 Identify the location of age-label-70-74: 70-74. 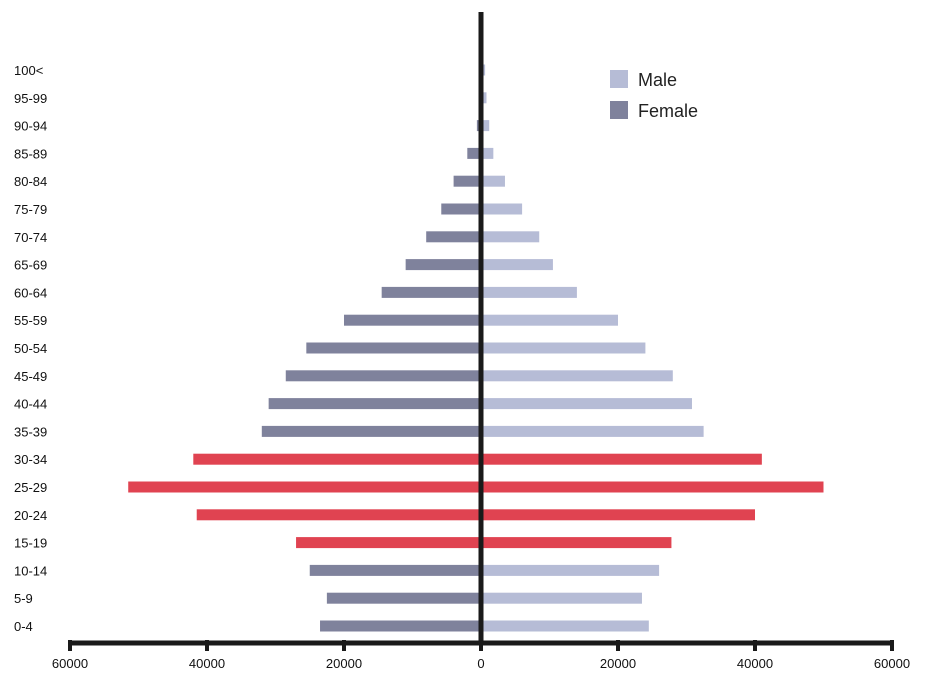
(30, 237).